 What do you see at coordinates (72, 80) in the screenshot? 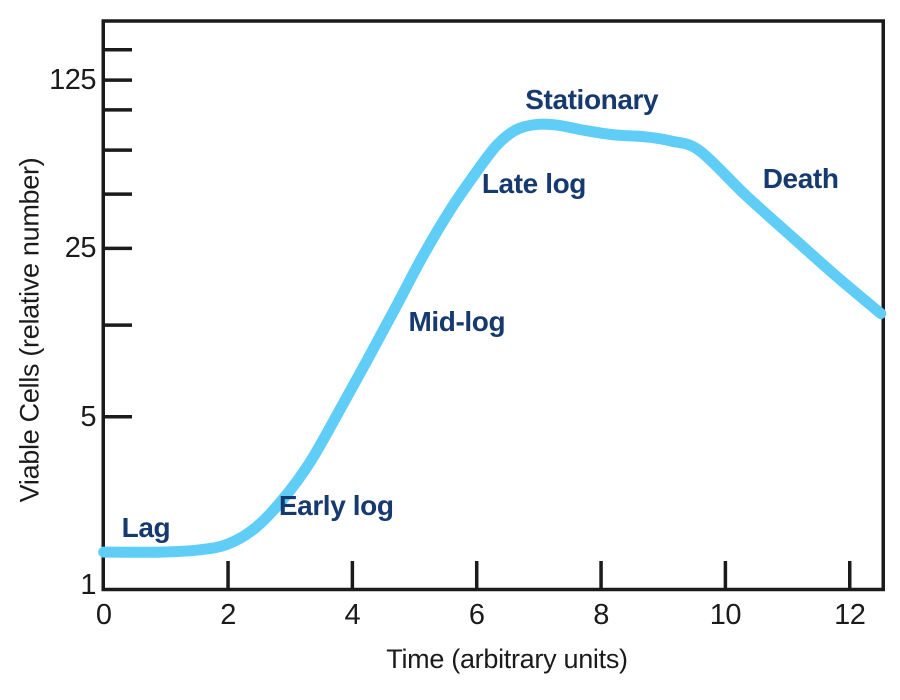
I see `y-tick-label-125: 125` at bounding box center [72, 80].